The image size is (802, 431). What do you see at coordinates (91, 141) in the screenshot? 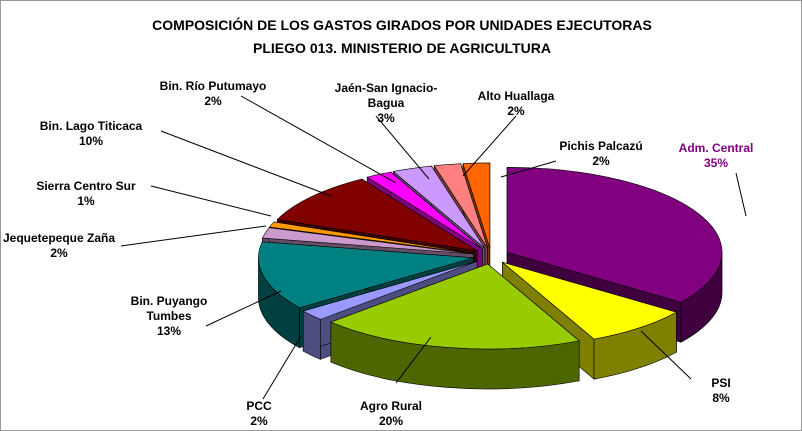
I see `value-label: 10%` at bounding box center [91, 141].